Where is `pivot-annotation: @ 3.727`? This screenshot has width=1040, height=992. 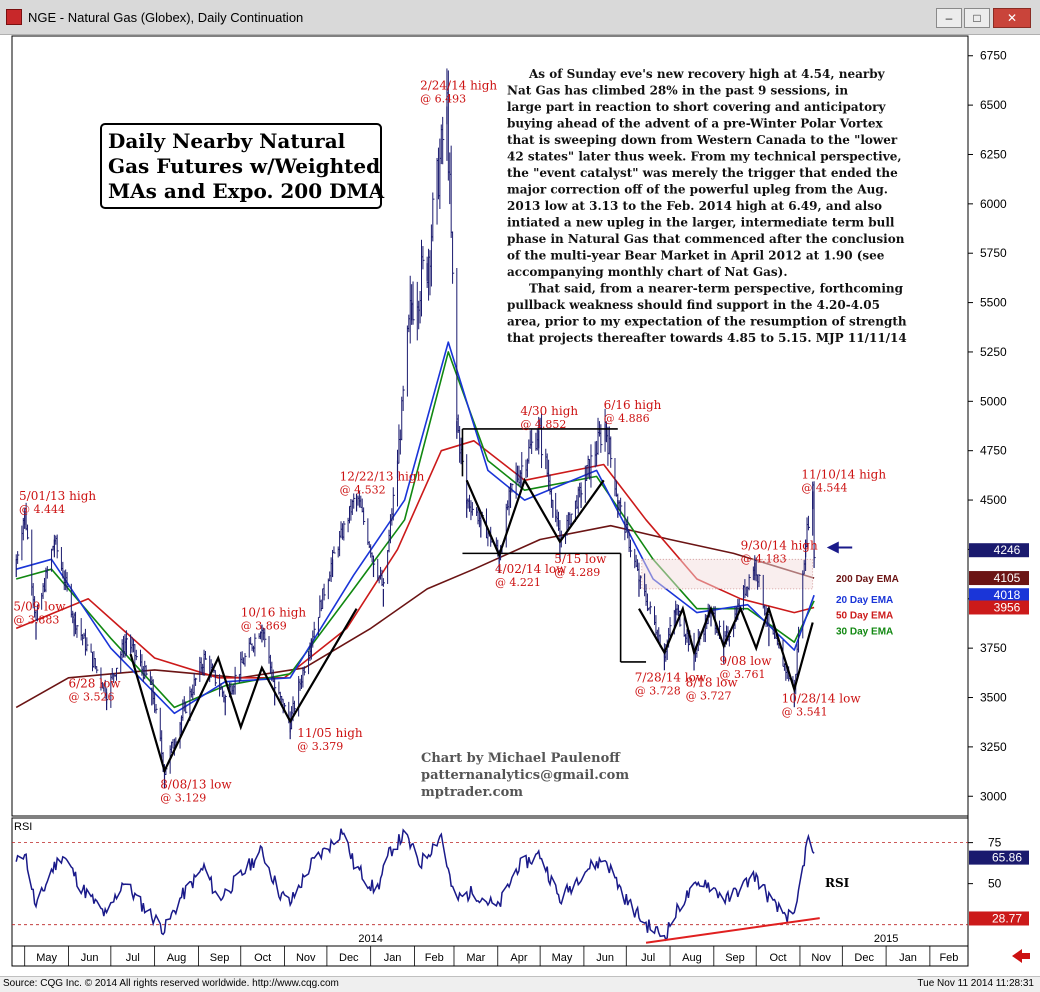
pivot-annotation: @ 3.727 is located at coordinates (709, 696).